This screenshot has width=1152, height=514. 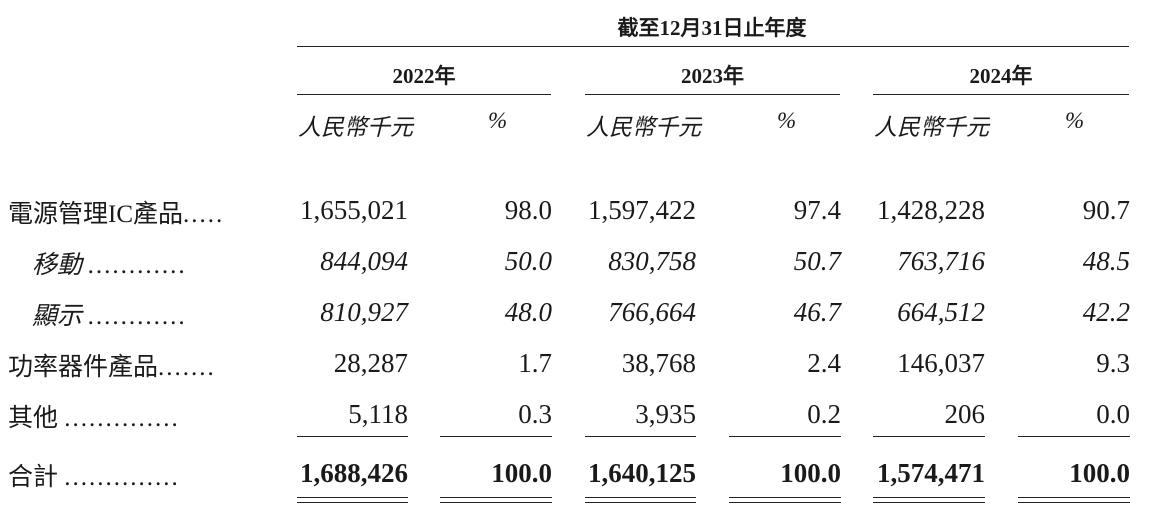 What do you see at coordinates (364, 261) in the screenshot?
I see `cell: 844,094` at bounding box center [364, 261].